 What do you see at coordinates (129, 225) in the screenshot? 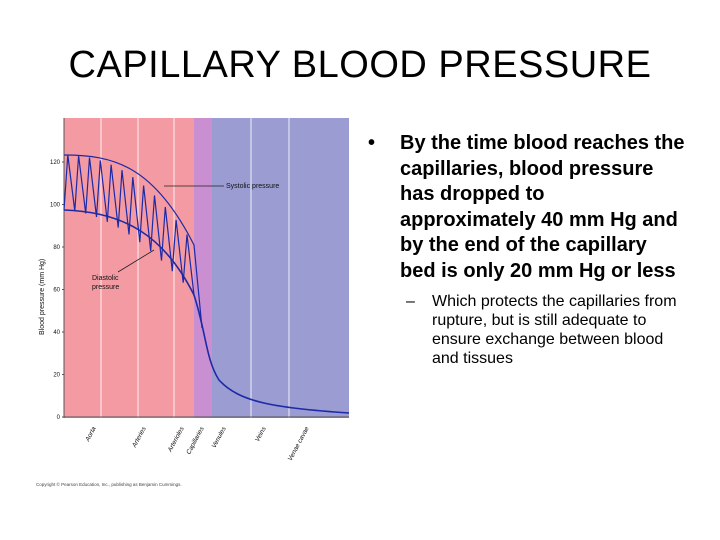
I see `pressure-oscillation` at bounding box center [129, 225].